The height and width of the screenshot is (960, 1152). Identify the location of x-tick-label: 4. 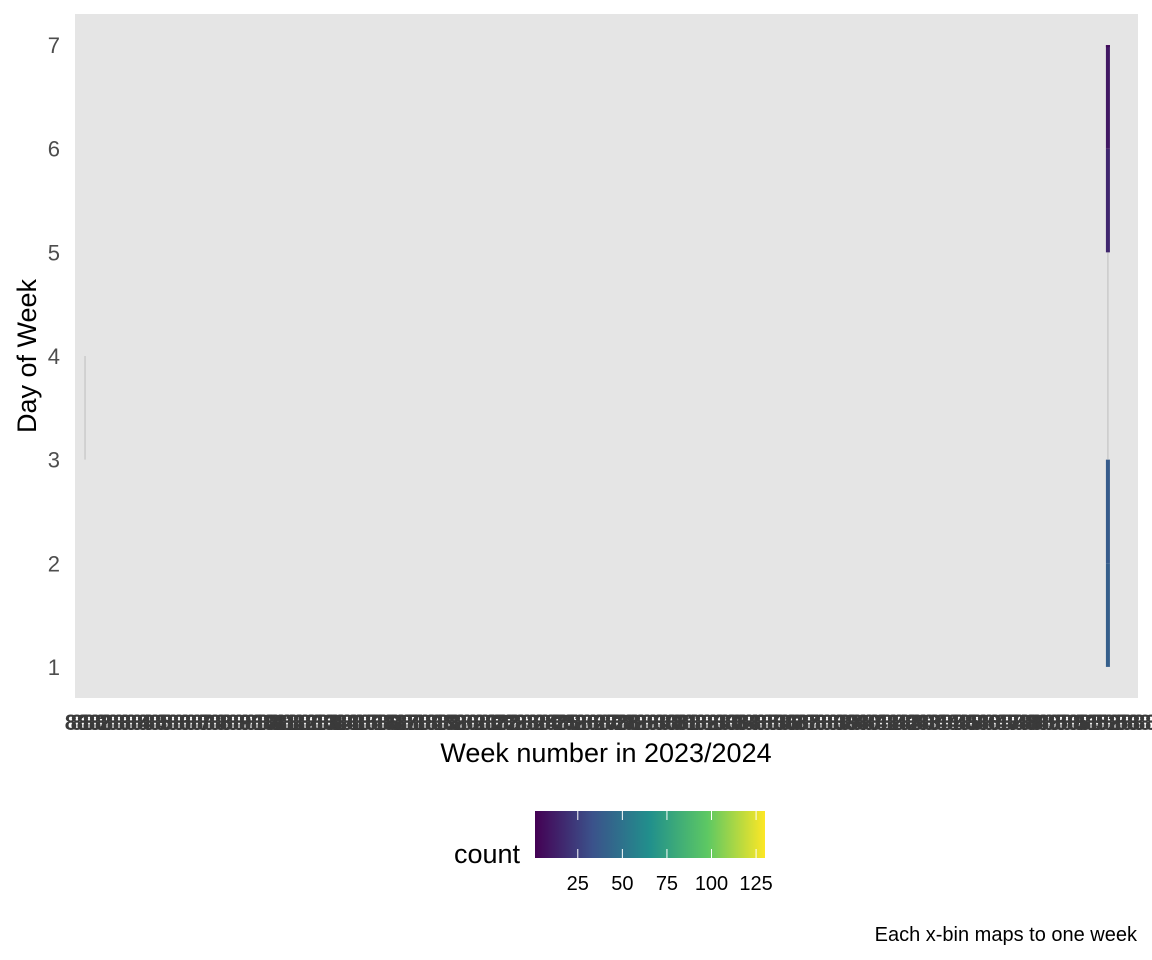
(145, 722).